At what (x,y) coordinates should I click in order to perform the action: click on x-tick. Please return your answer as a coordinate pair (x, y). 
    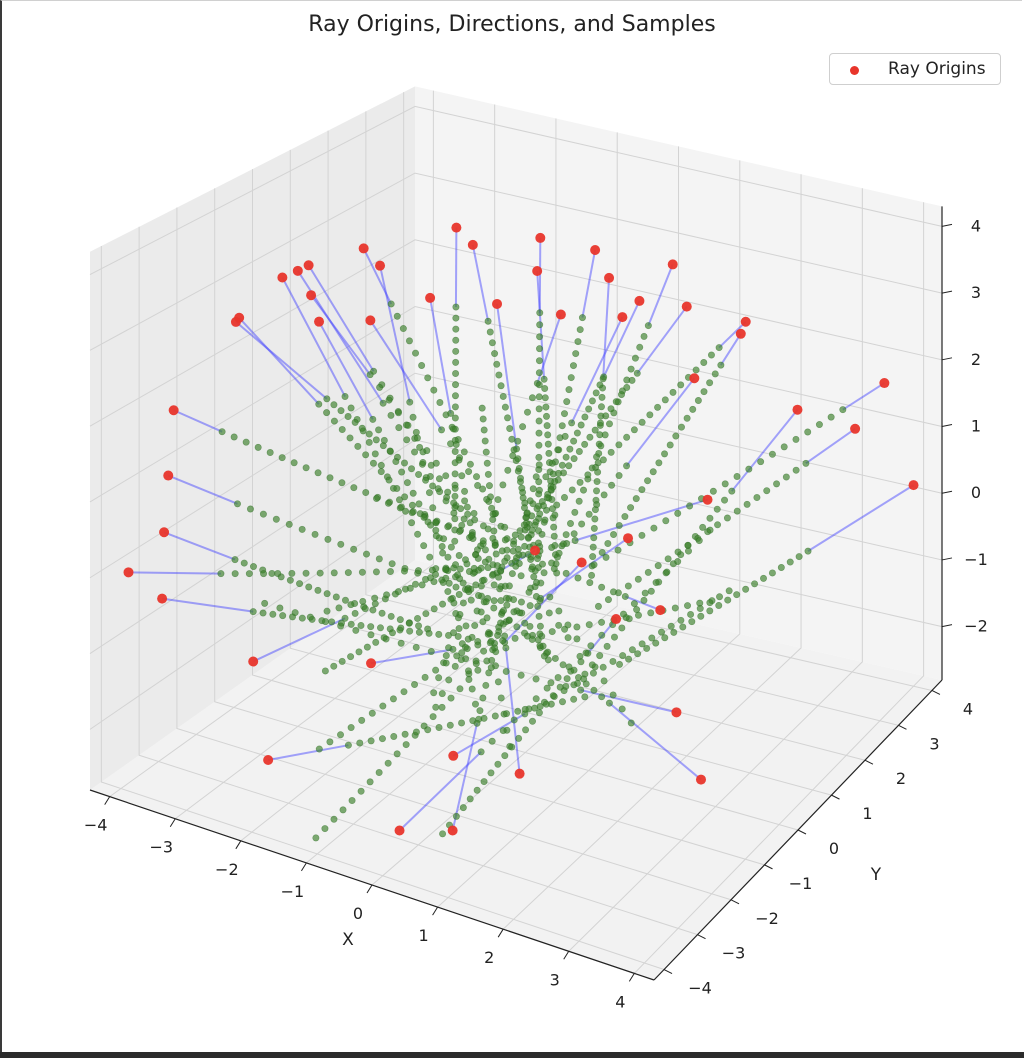
    Looking at the image, I should click on (238, 845).